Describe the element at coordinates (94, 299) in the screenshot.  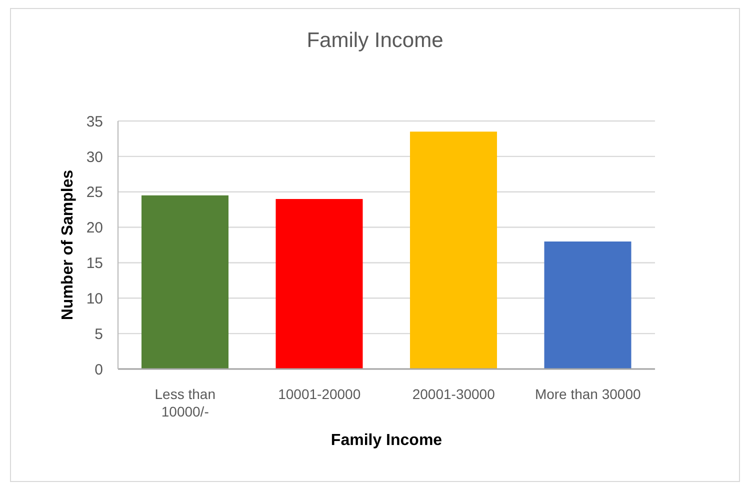
I see `y-tick-label: 10` at that location.